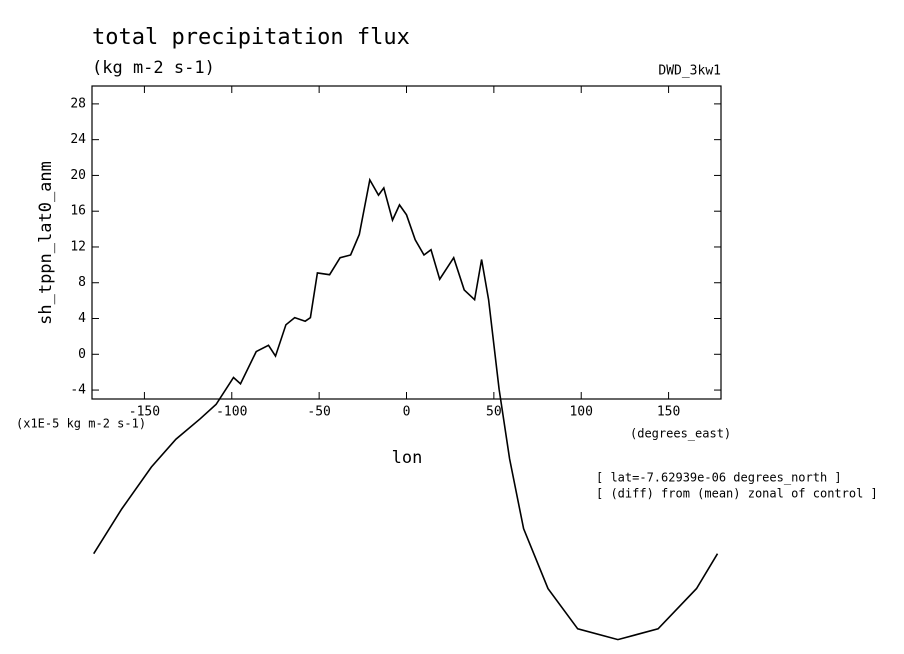 Image resolution: width=904 pixels, height=654 pixels. I want to click on x-tick-label: 0, so click(407, 412).